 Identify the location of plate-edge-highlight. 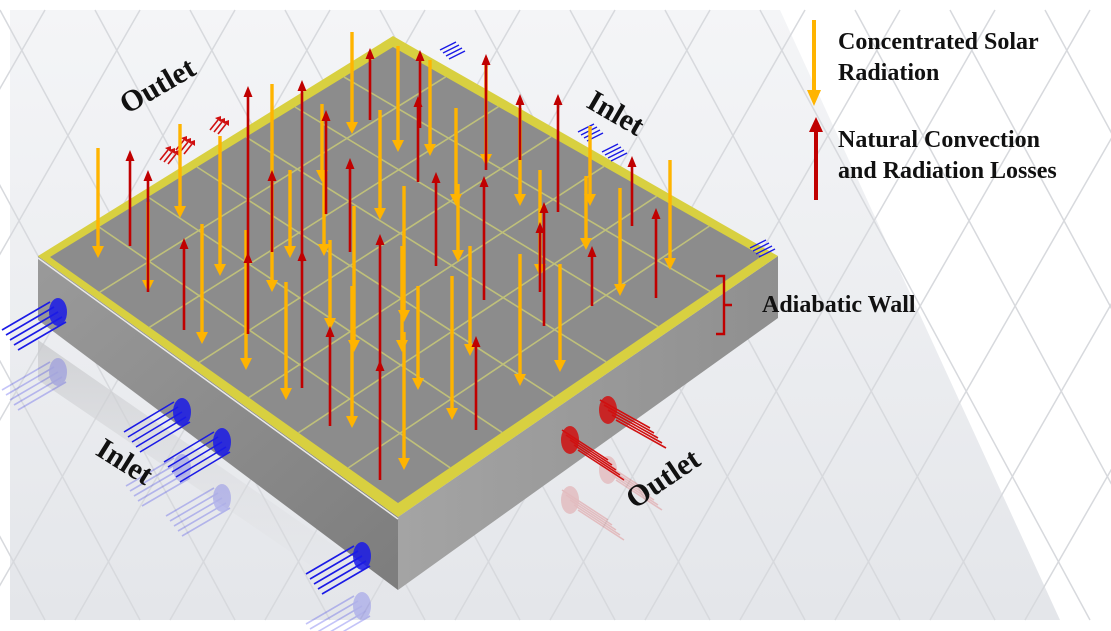
(218, 388).